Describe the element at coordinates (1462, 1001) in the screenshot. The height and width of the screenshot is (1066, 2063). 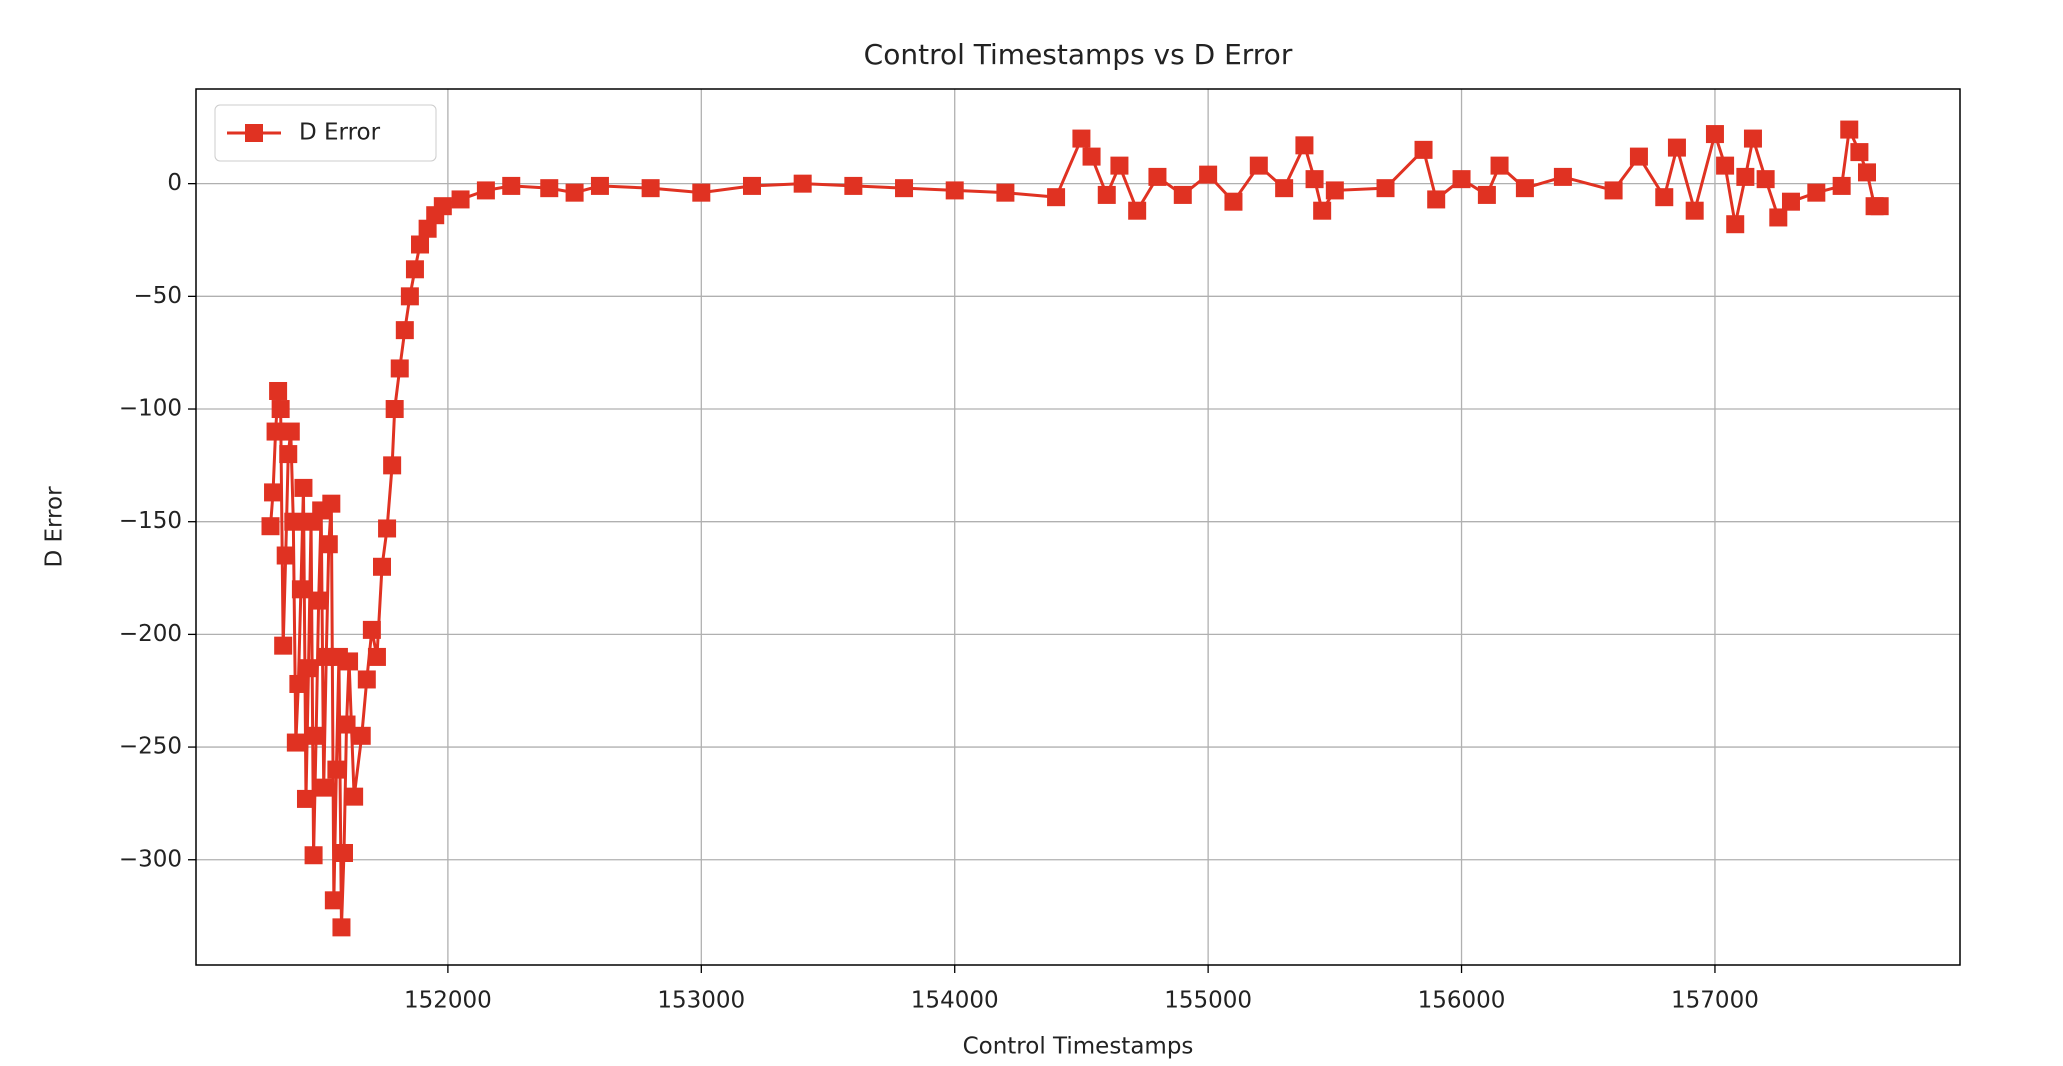
I see `x-tick-label: 156000` at that location.